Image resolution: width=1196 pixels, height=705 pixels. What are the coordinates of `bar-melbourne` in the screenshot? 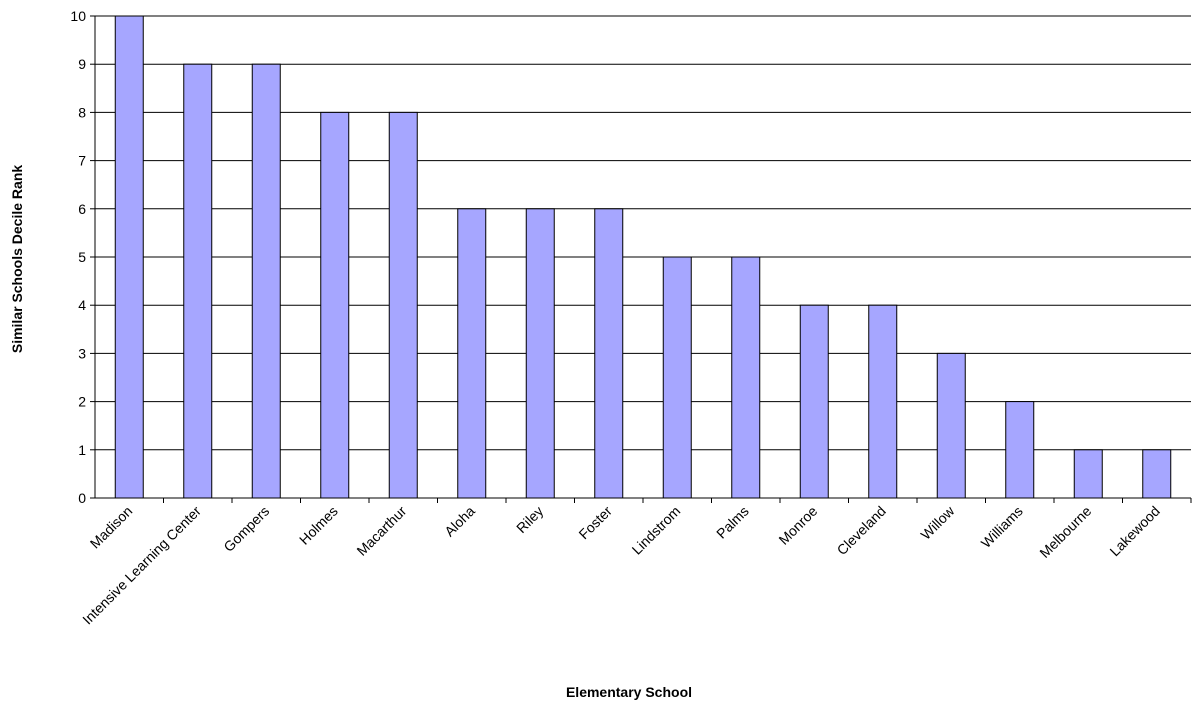 It's located at (1088, 474).